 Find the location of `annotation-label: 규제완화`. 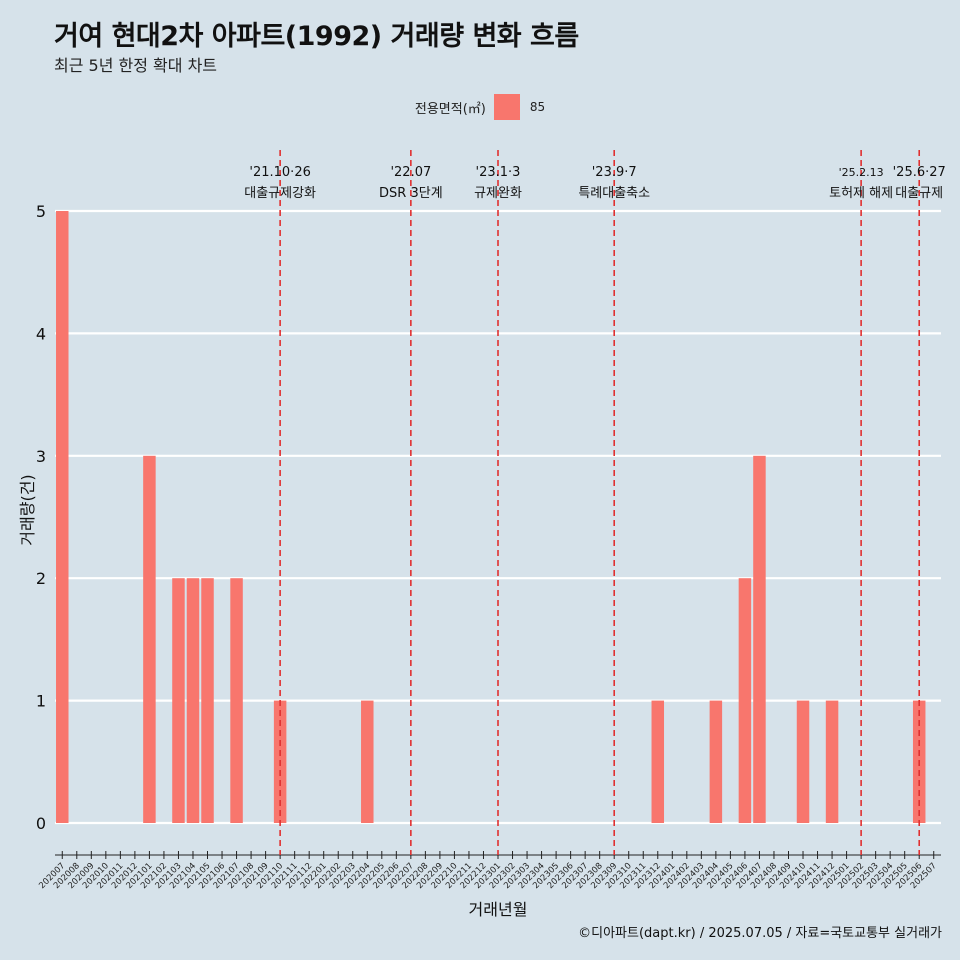

annotation-label: 규제완화 is located at coordinates (498, 193).